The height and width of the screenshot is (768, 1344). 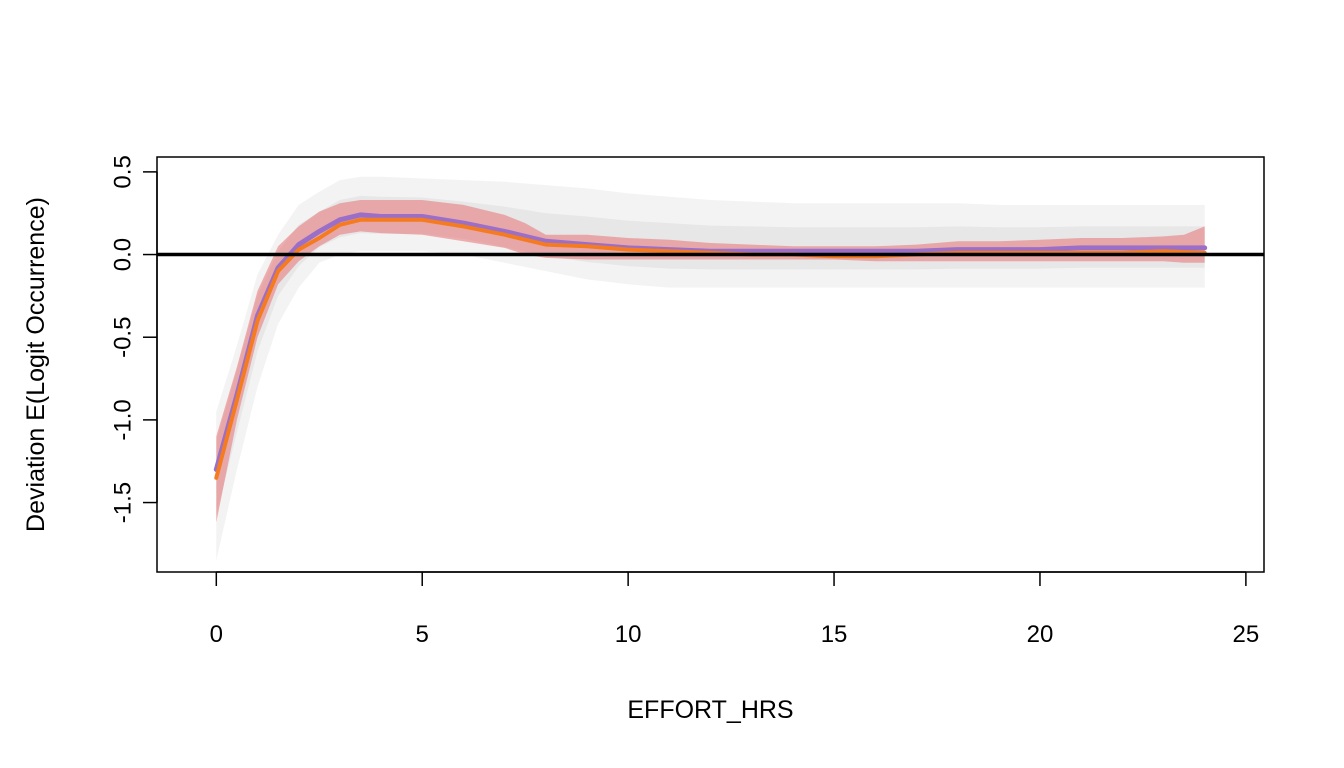 What do you see at coordinates (123, 502) in the screenshot?
I see `y-tick-label: -1.5` at bounding box center [123, 502].